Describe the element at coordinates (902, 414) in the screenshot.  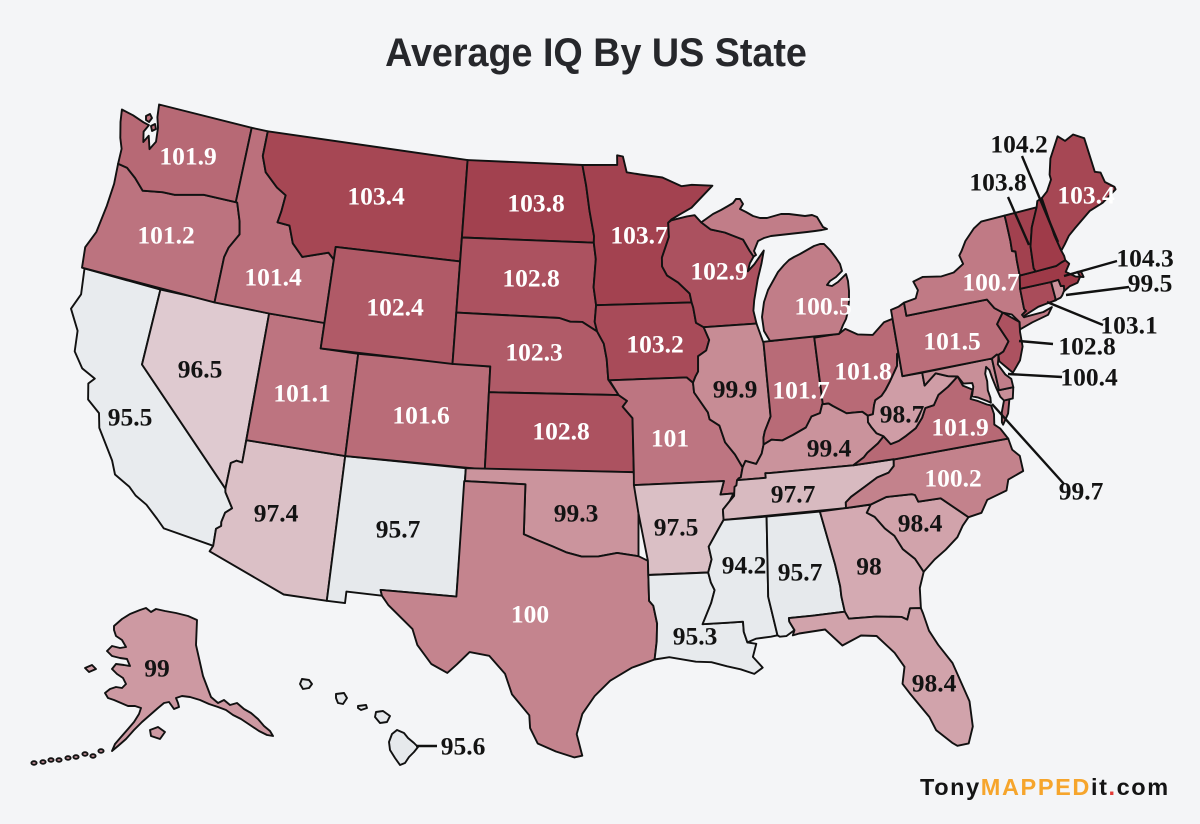
I see `svg-text: 98.7` at that location.